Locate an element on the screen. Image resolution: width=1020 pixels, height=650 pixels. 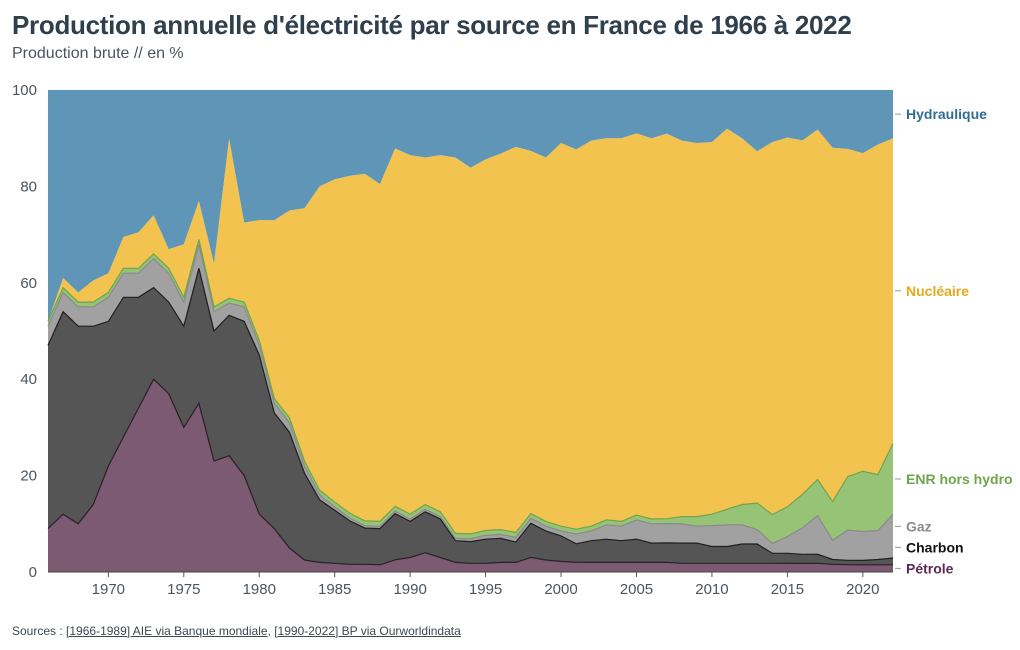
x-tick-label: 1985 is located at coordinates (334, 589).